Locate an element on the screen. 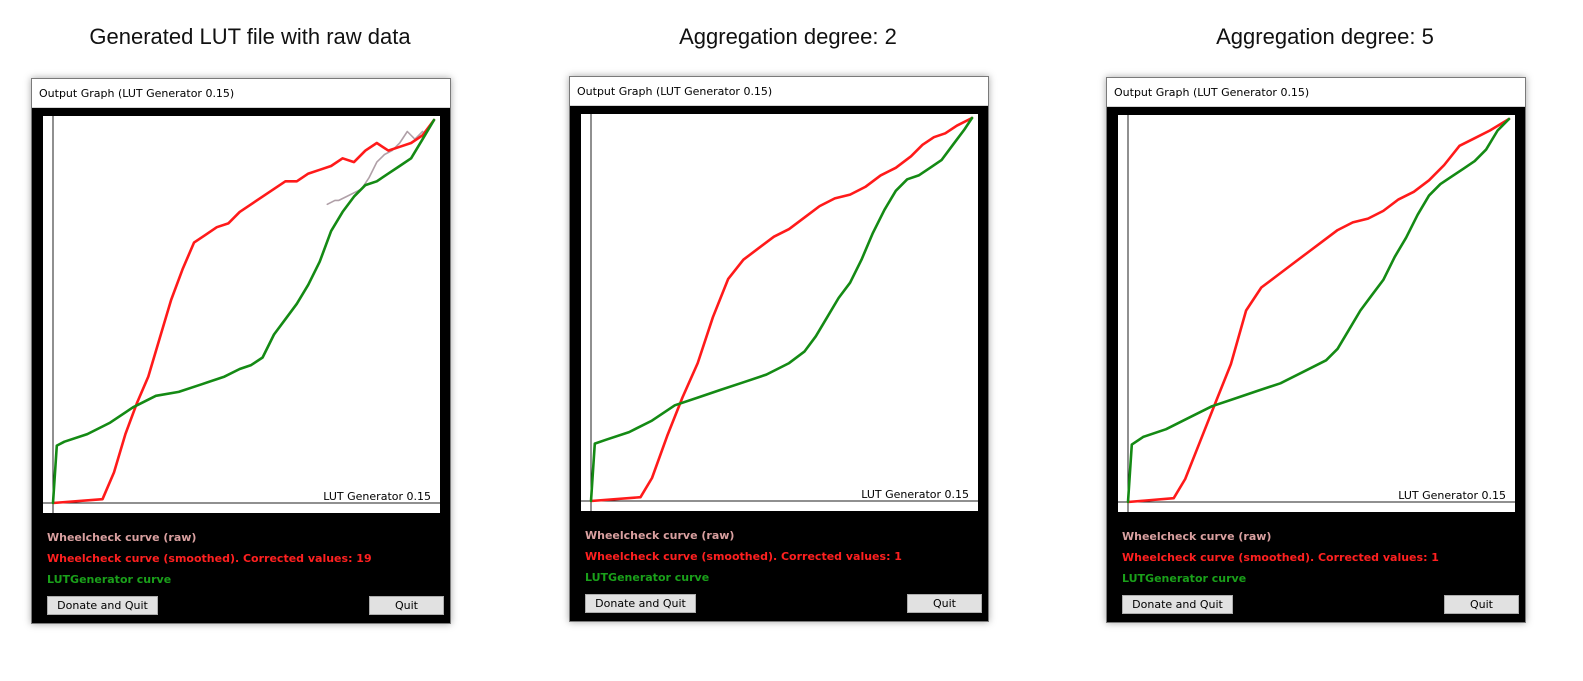  panel-heading: Aggregation degree: 2 is located at coordinates (788, 36).